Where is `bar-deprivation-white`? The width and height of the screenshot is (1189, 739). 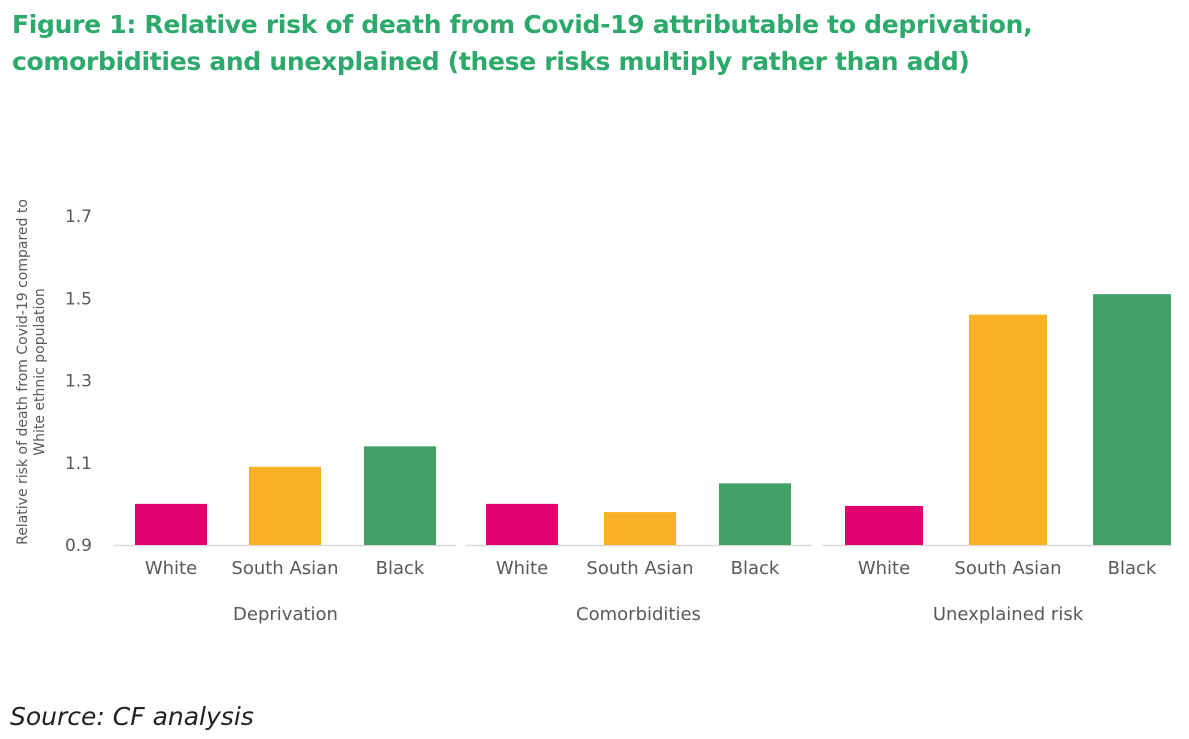
bar-deprivation-white is located at coordinates (171, 524).